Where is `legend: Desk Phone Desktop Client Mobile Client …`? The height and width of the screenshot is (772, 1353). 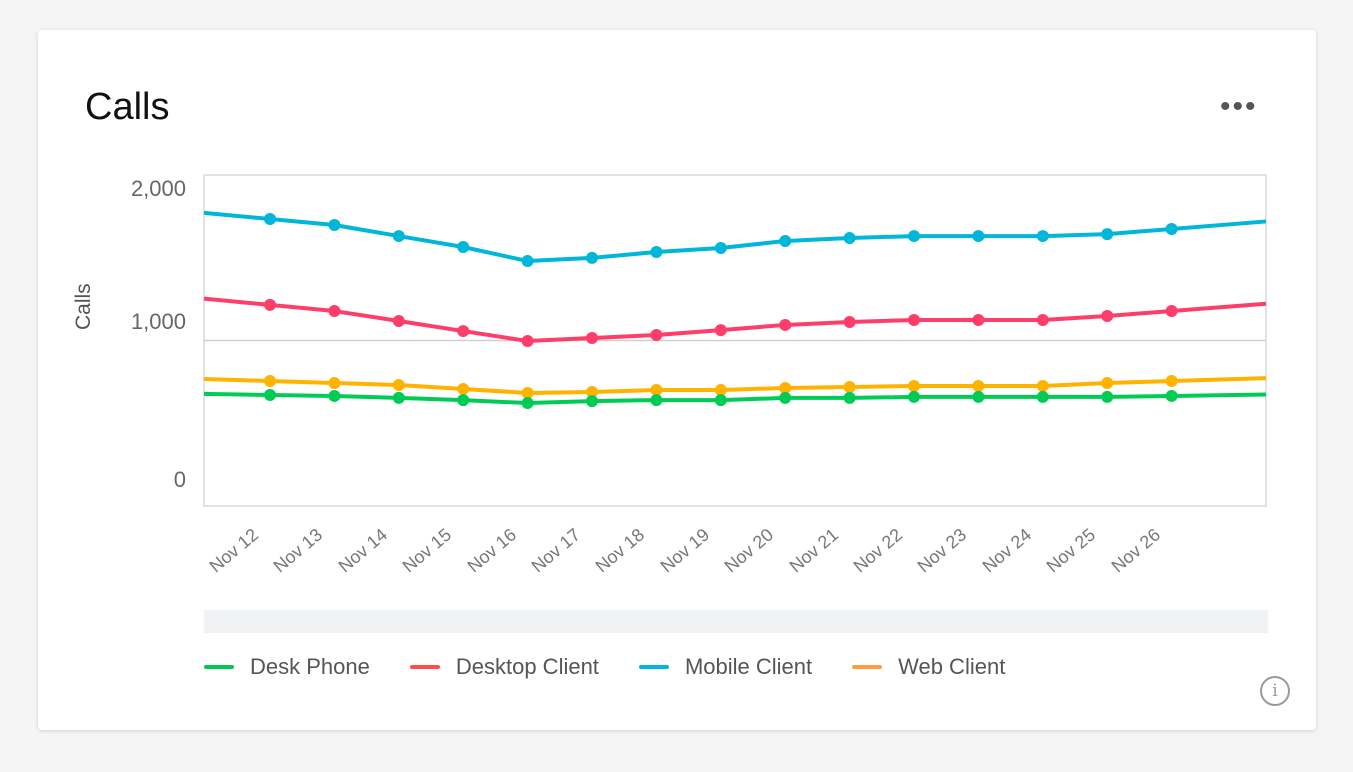 legend: Desk Phone Desktop Client Mobile Client … is located at coordinates (624, 667).